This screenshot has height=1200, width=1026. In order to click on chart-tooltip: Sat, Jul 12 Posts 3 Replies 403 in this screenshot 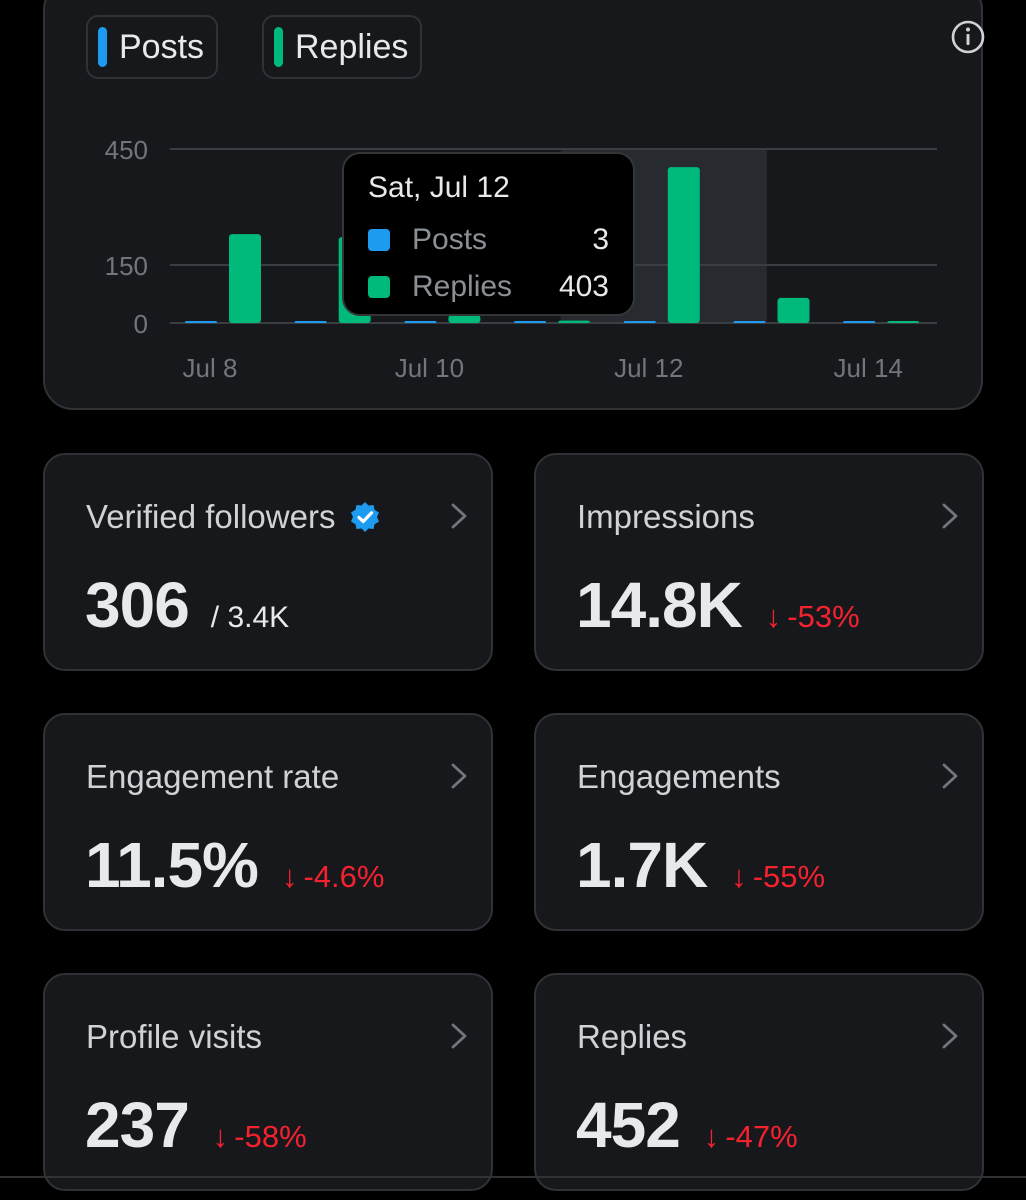, I will do `click(488, 234)`.